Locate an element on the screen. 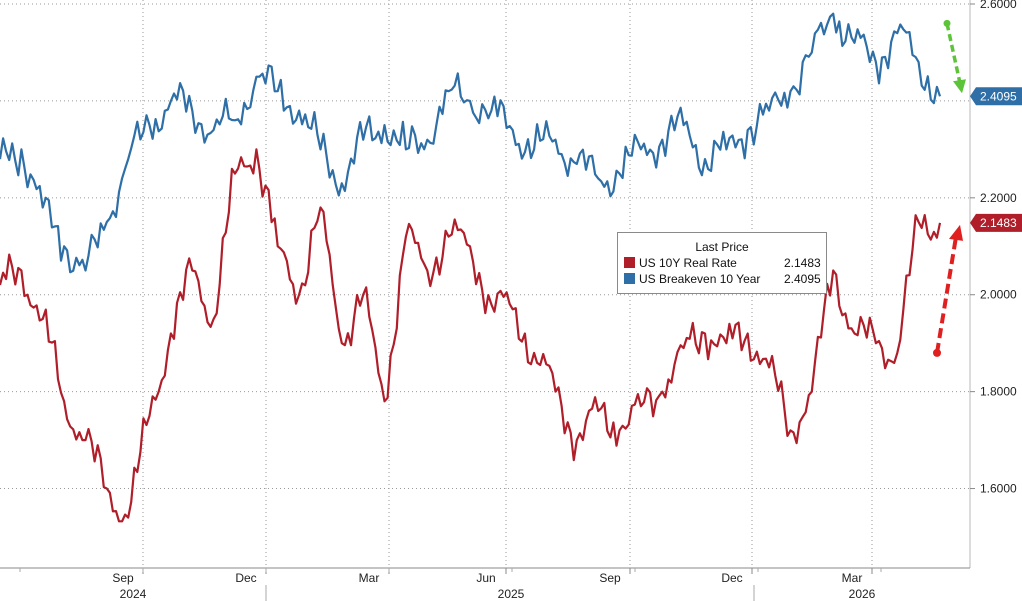 This screenshot has height=601, width=1022. arrow-head-green is located at coordinates (959, 86).